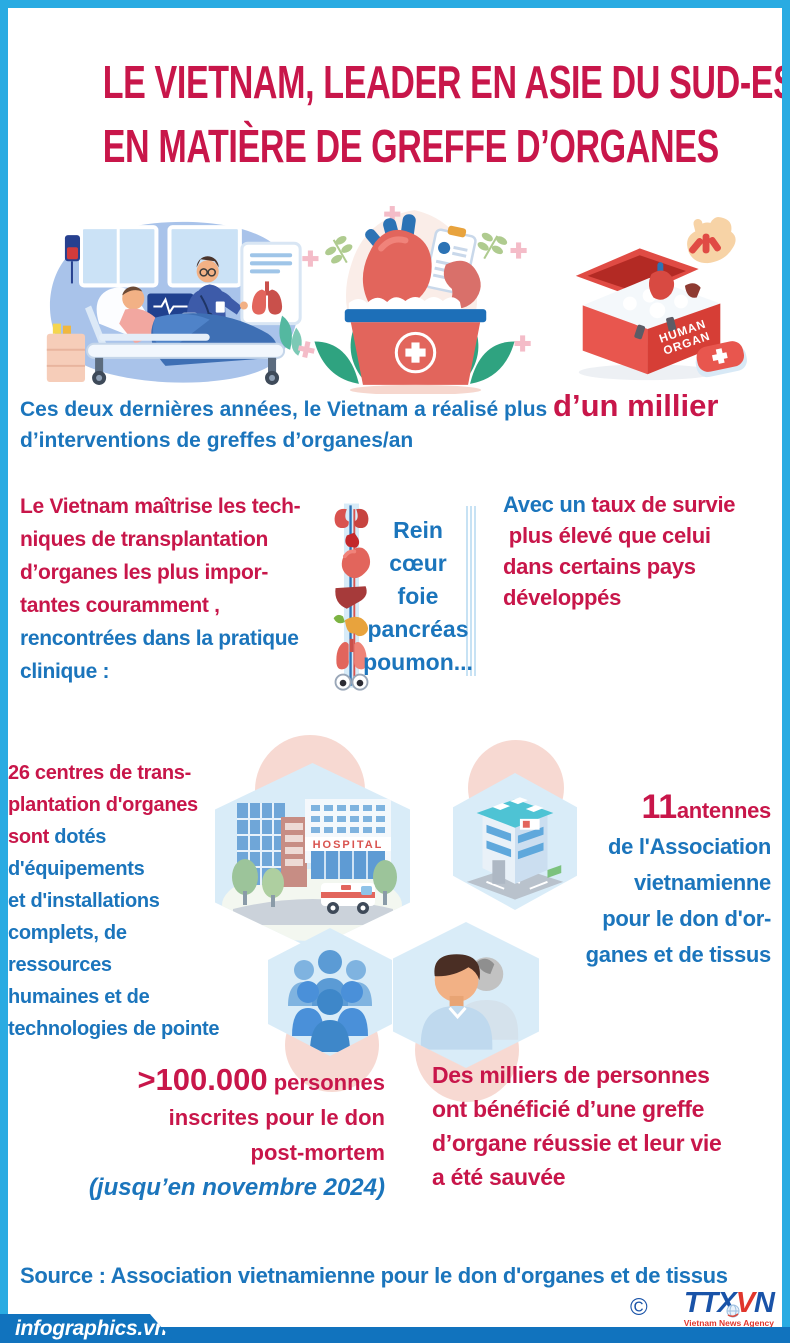 This screenshot has width=790, height=1343. I want to click on title-line-1: LE VIETNAM, LEADER EN ASIE DU SUD-EST, so click(446, 82).